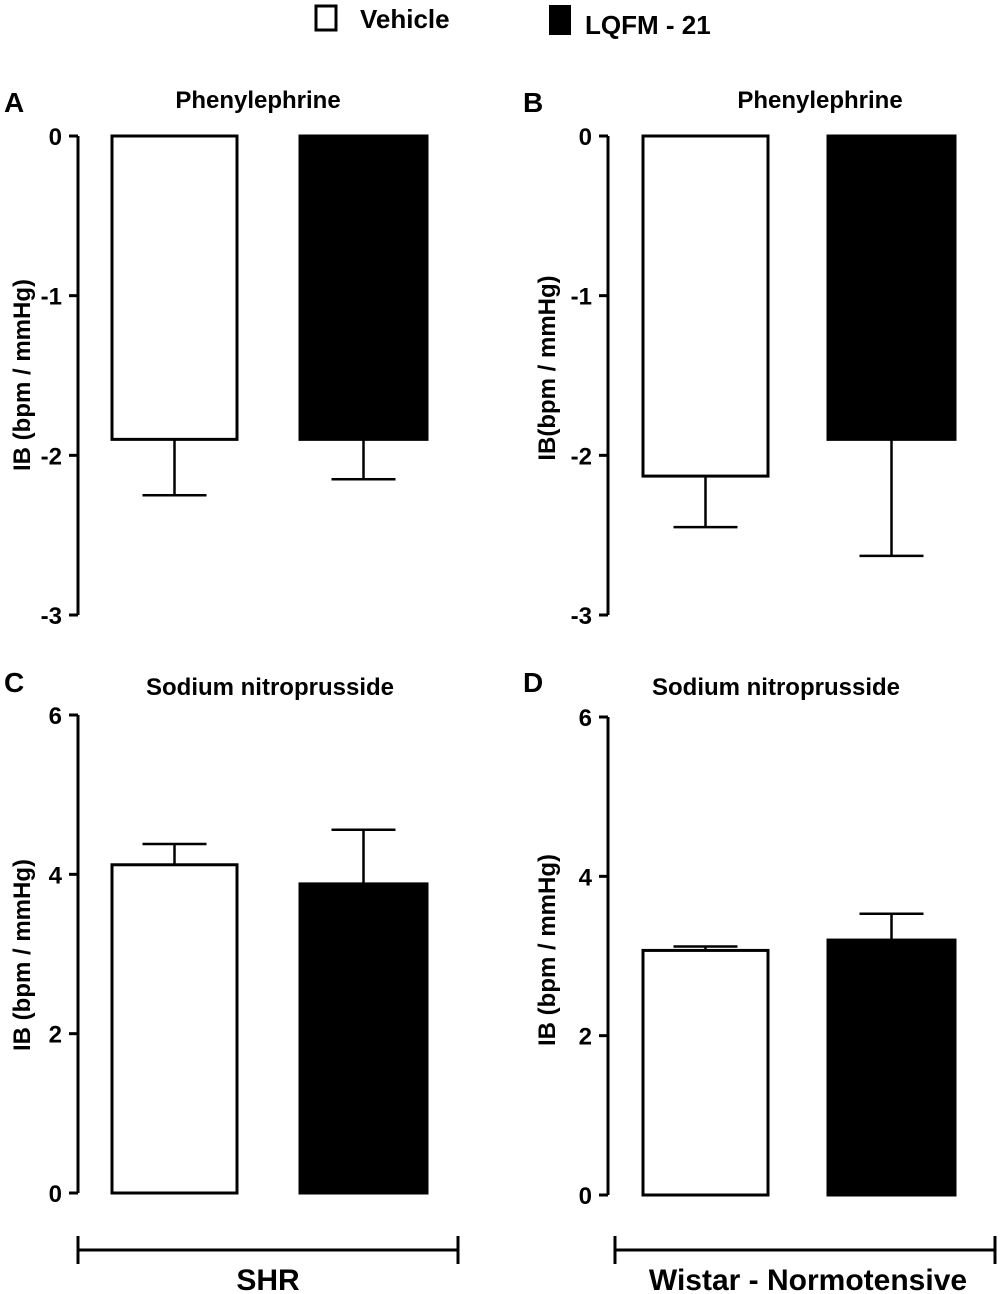  Describe the element at coordinates (808, 1279) in the screenshot. I see `group-label-wistar: Wistar - Normotensive` at that location.